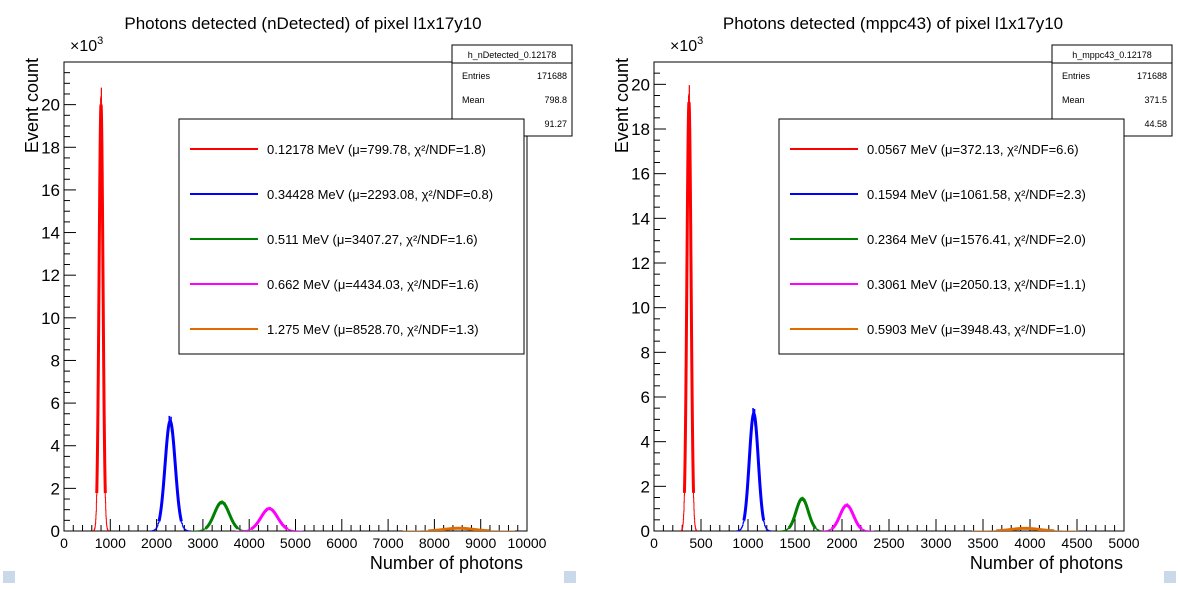 Image resolution: width=1180 pixels, height=590 pixels. Describe the element at coordinates (888, 543) in the screenshot. I see `x-tick-label: 2500` at that location.